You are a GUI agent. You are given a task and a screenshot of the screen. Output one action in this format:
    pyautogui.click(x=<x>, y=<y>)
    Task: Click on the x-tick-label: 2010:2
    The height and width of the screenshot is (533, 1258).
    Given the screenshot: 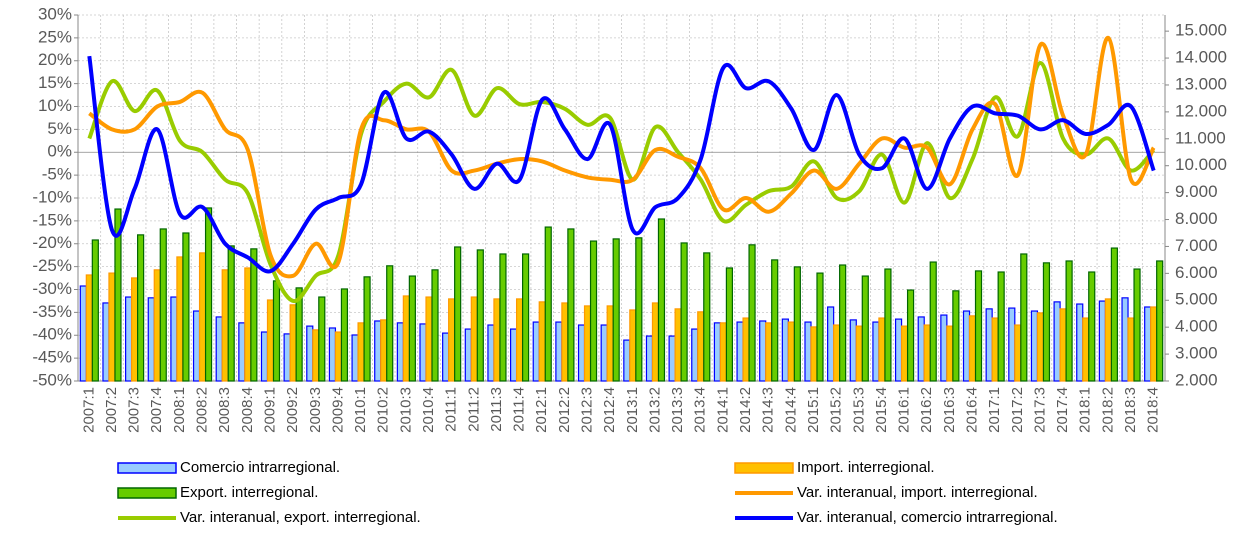 What is the action you would take?
    pyautogui.click(x=383, y=410)
    